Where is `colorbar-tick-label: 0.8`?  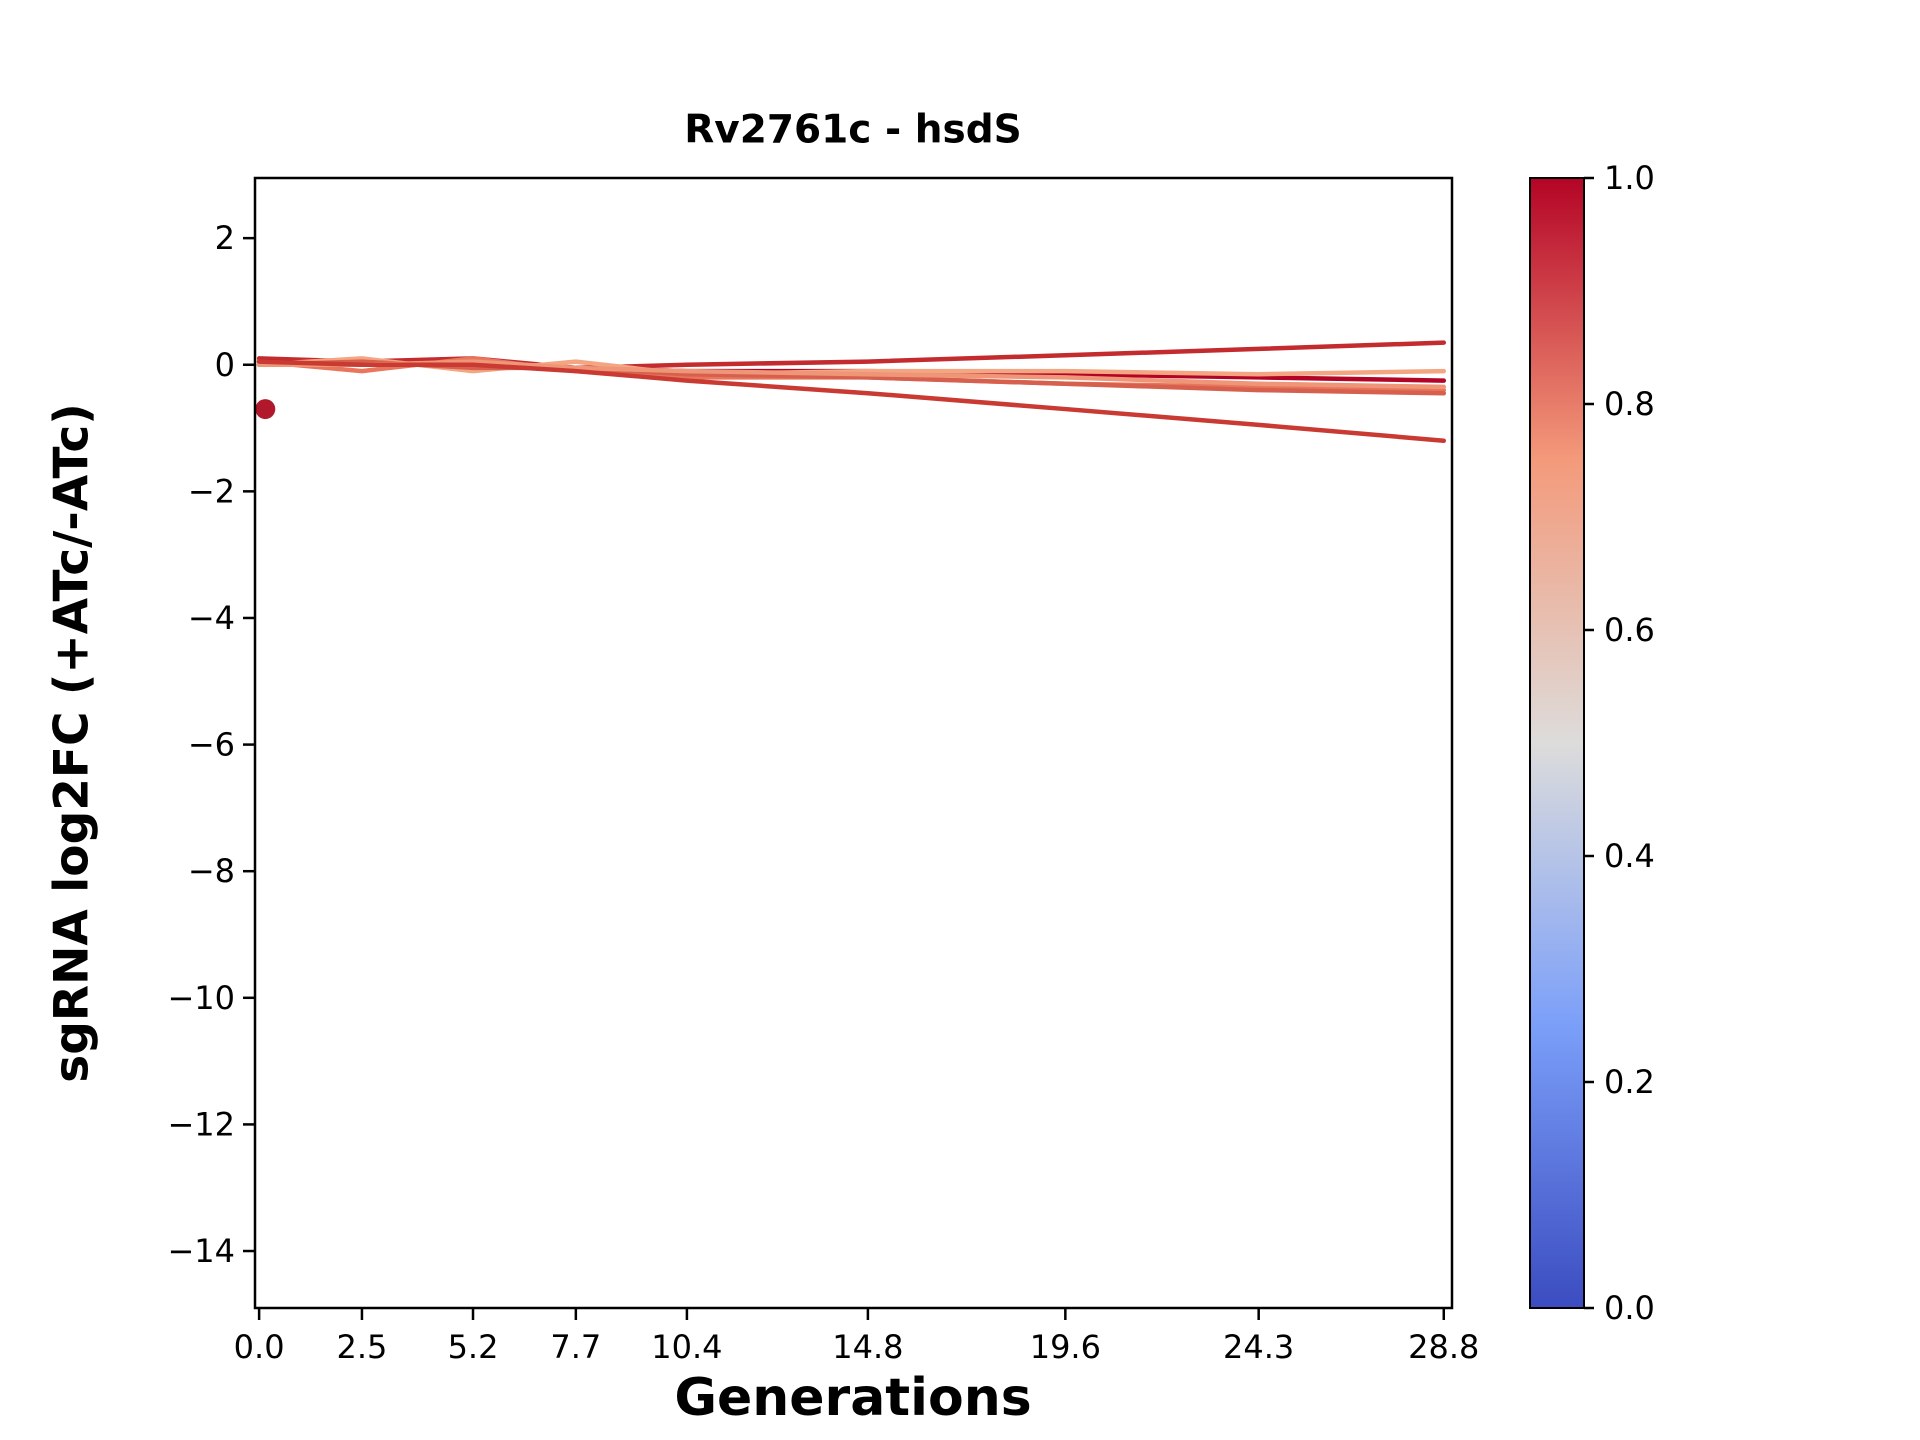
colorbar-tick-label: 0.8 is located at coordinates (1629, 404).